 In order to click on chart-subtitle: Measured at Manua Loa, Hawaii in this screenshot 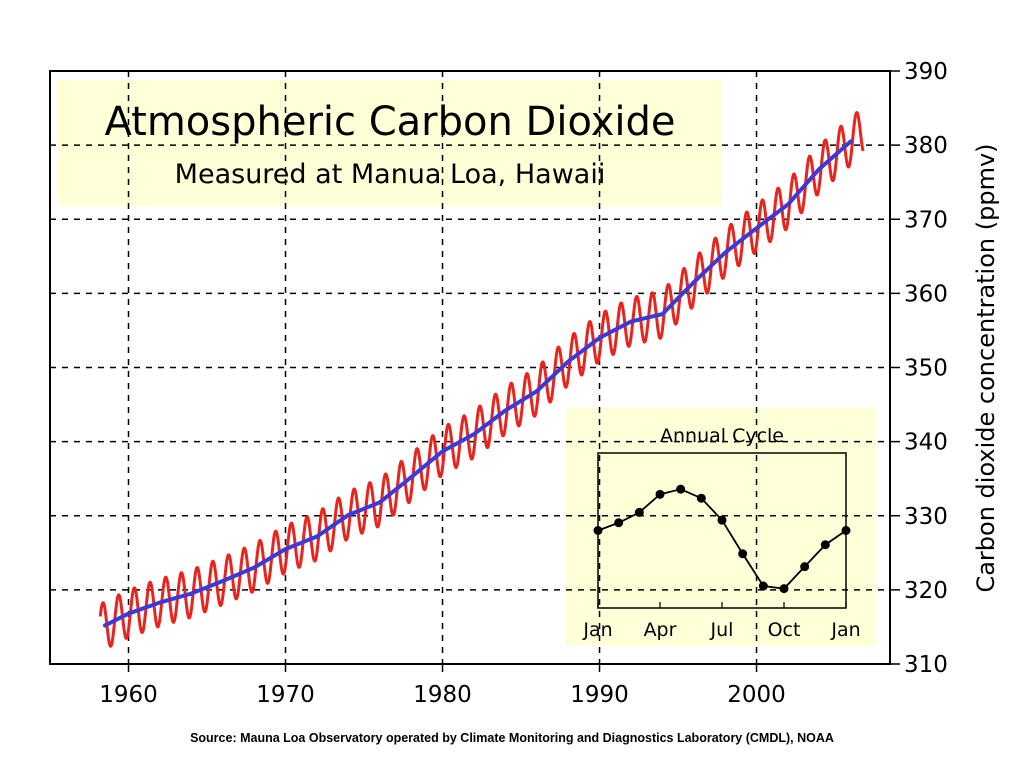, I will do `click(390, 174)`.